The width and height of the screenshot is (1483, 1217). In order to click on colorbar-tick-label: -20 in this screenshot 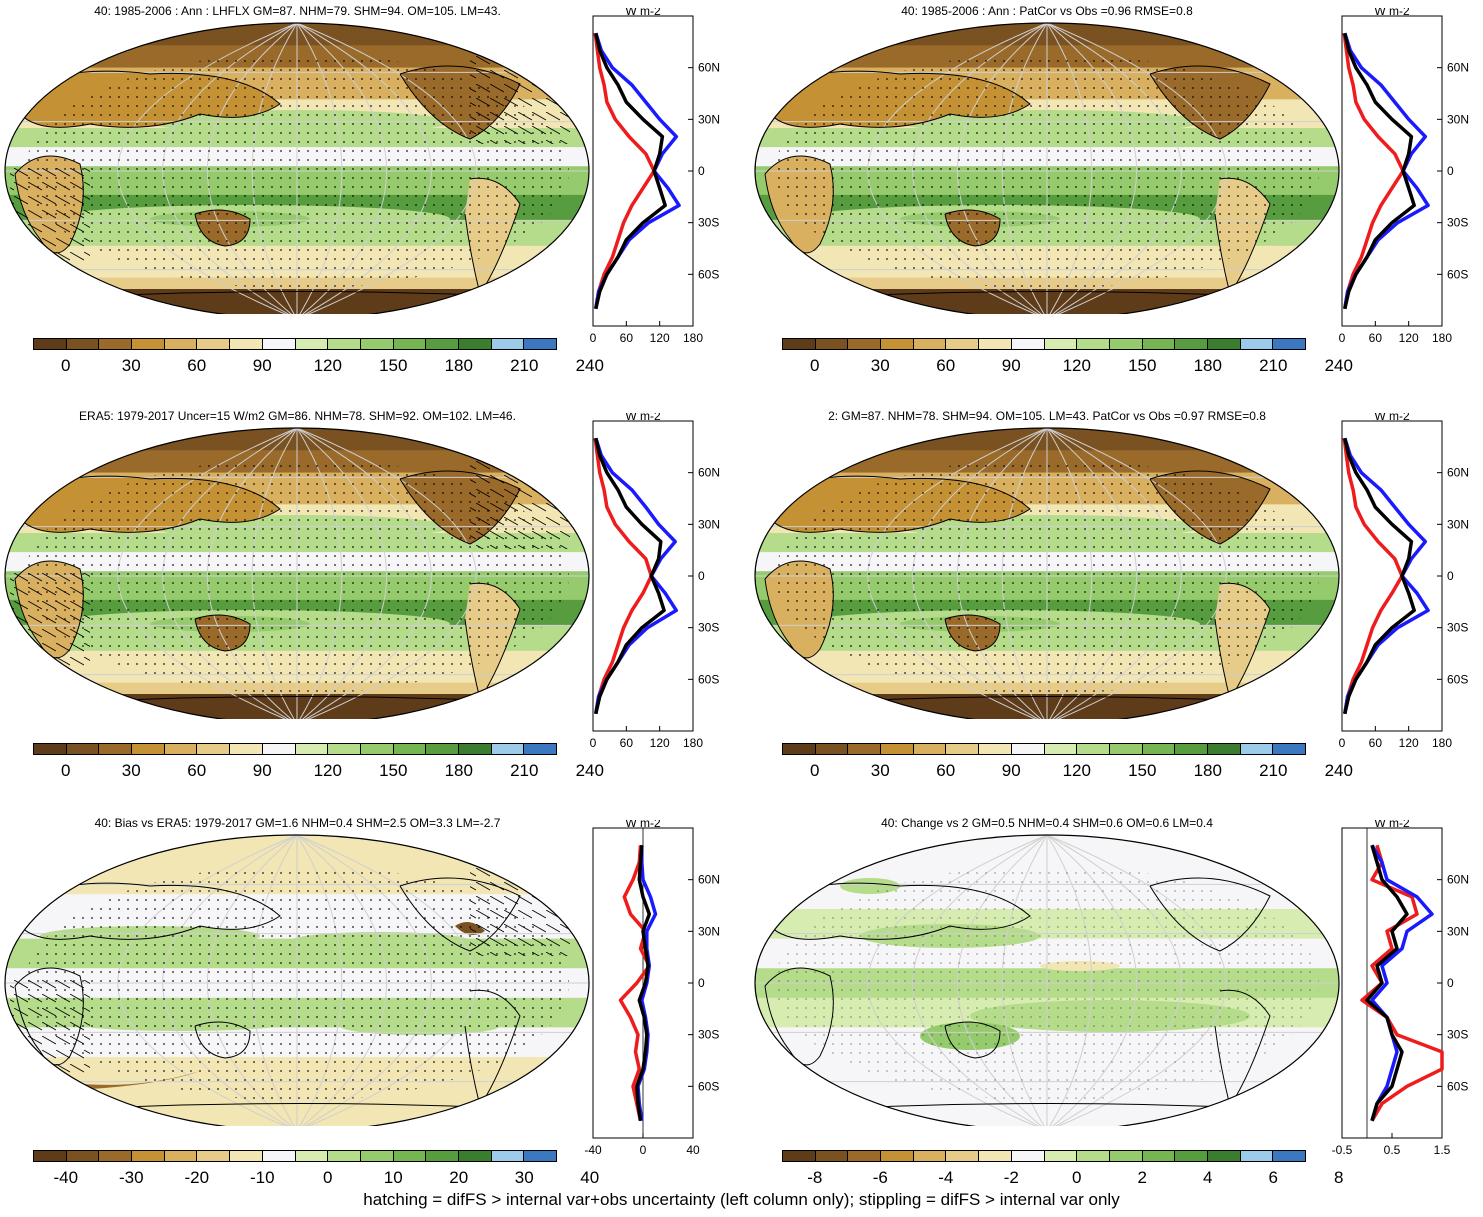, I will do `click(197, 1177)`.